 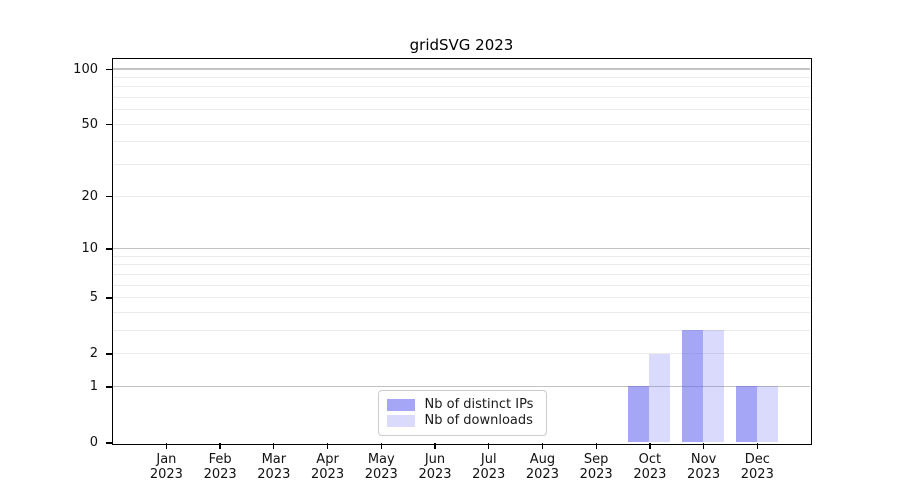 I want to click on legend-entry-distinct-ips: Nb of distinct IPs, so click(x=462, y=405).